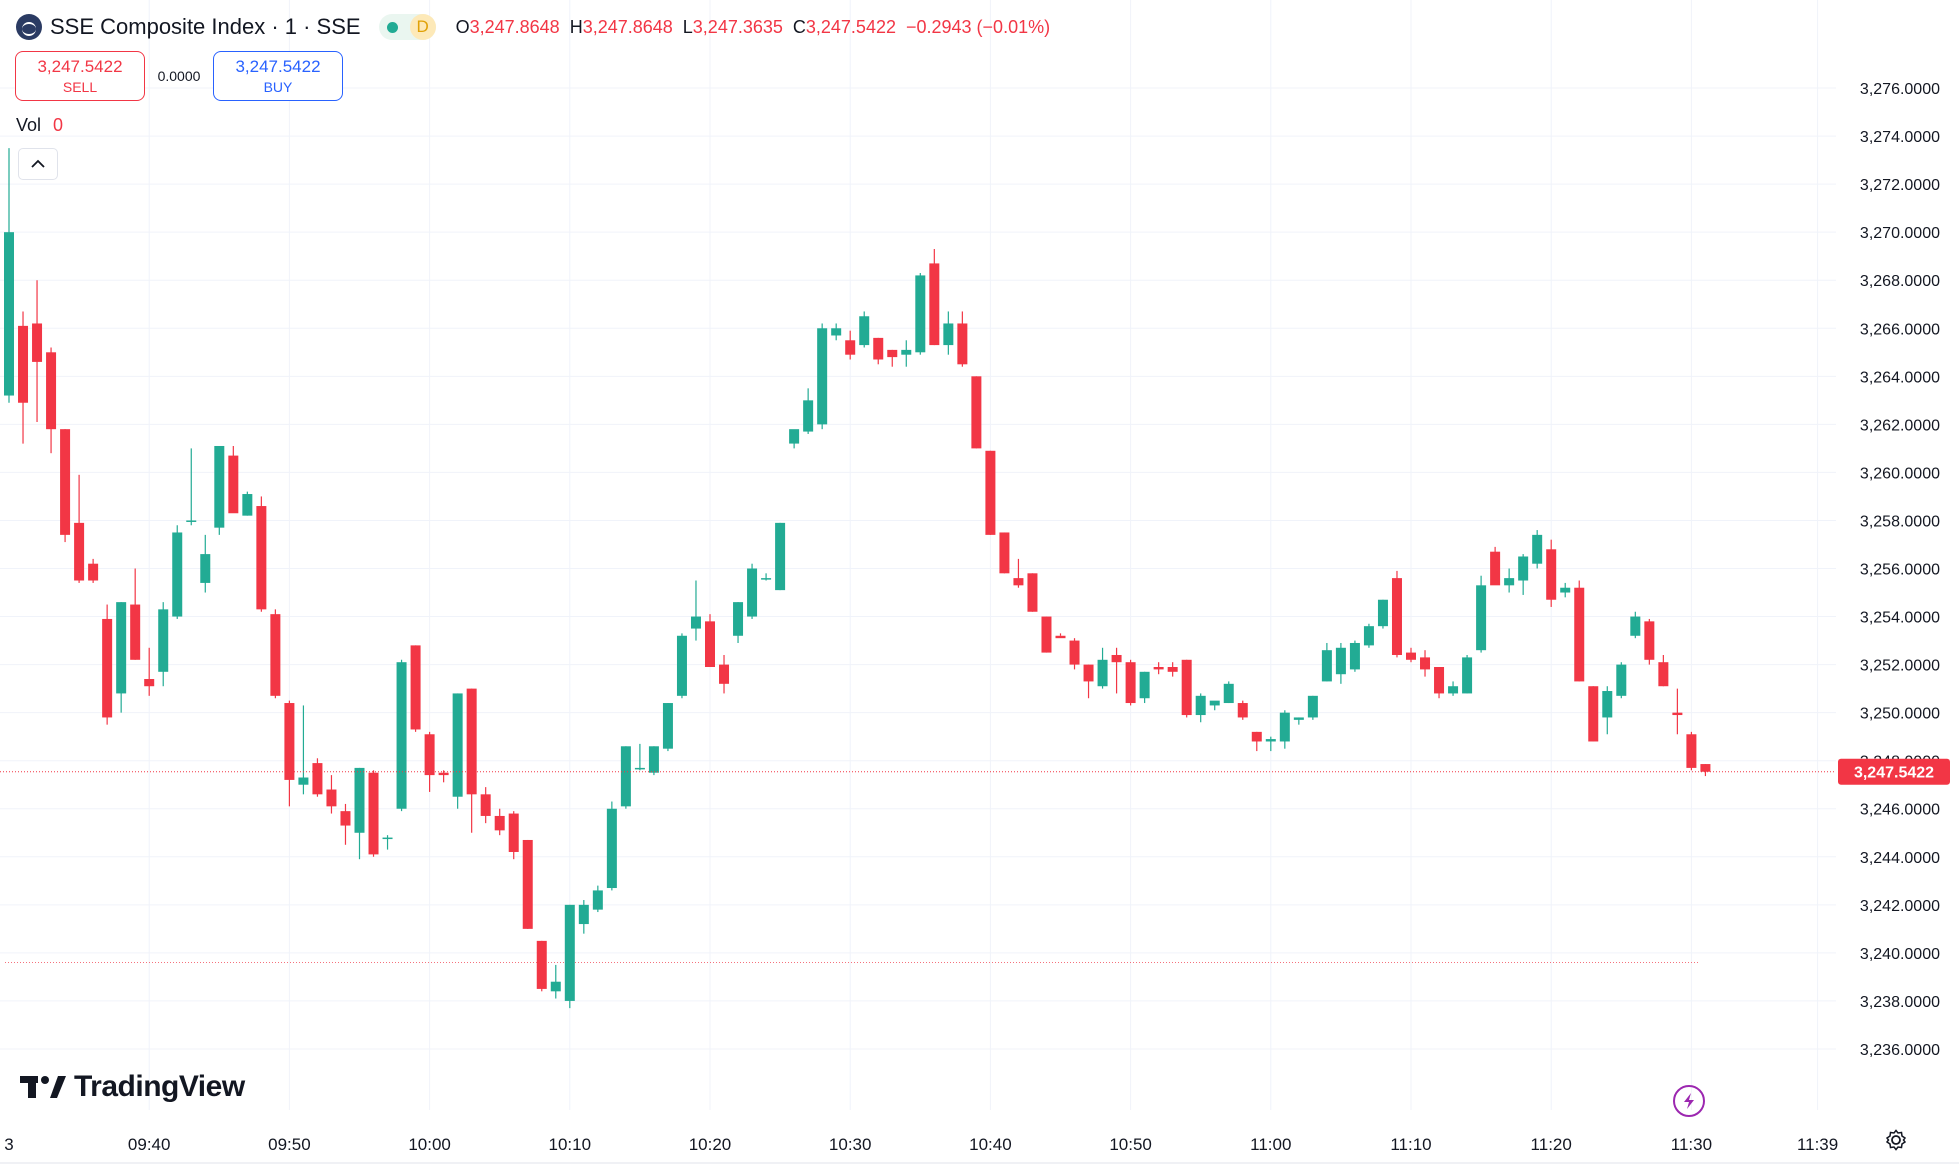 Image resolution: width=1959 pixels, height=1167 pixels. What do you see at coordinates (132, 1087) in the screenshot?
I see `tradingview-logo: TradingView` at bounding box center [132, 1087].